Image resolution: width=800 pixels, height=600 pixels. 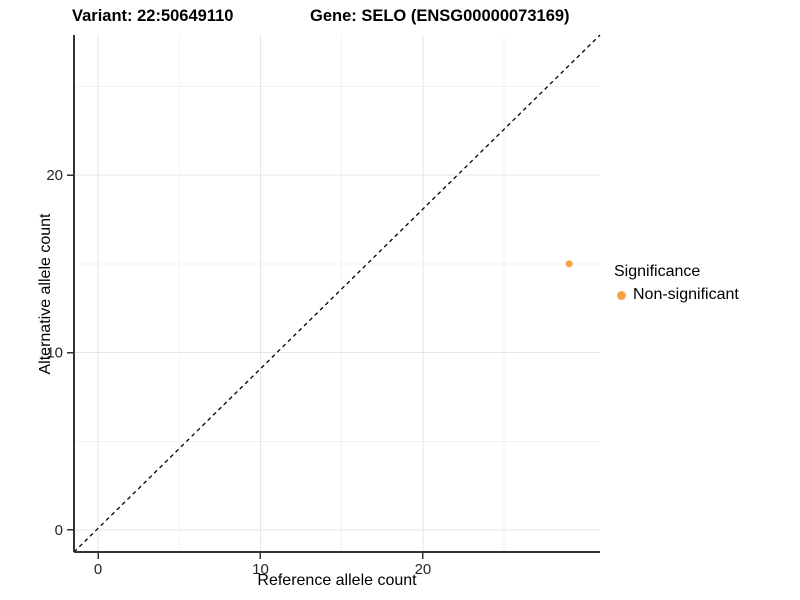 What do you see at coordinates (54, 353) in the screenshot?
I see `y-tick-label: 10` at bounding box center [54, 353].